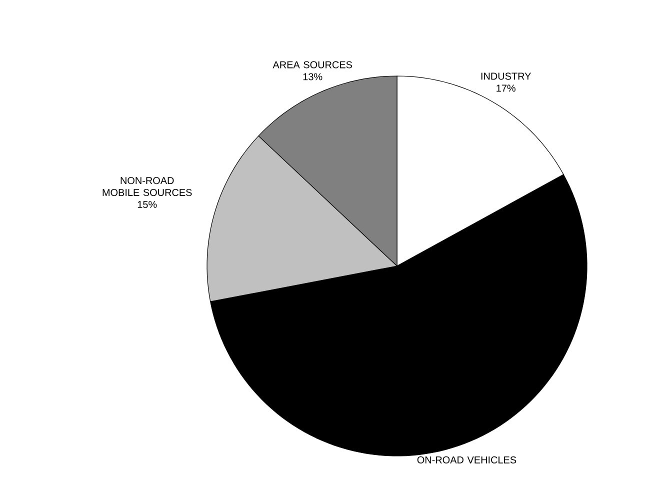  Describe the element at coordinates (147, 204) in the screenshot. I see `data-label: 15%` at that location.